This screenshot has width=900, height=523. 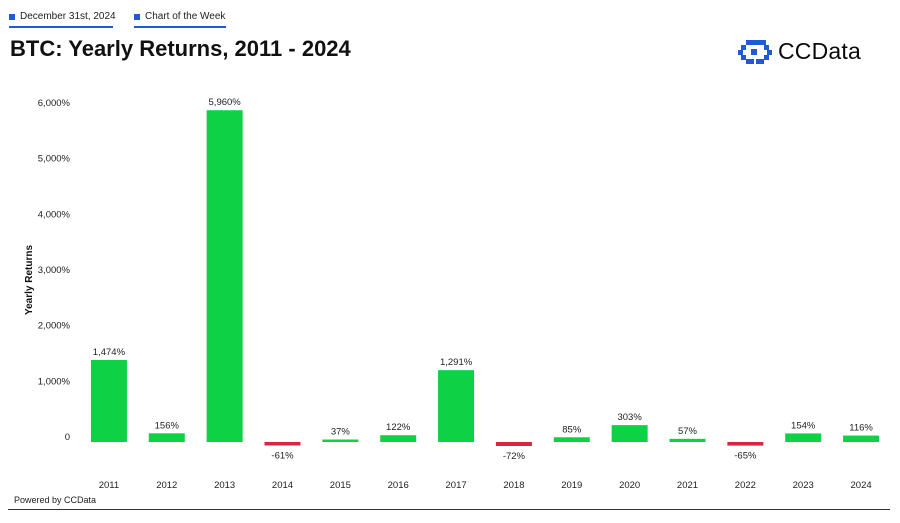 What do you see at coordinates (180, 27) in the screenshot?
I see `section-underline` at bounding box center [180, 27].